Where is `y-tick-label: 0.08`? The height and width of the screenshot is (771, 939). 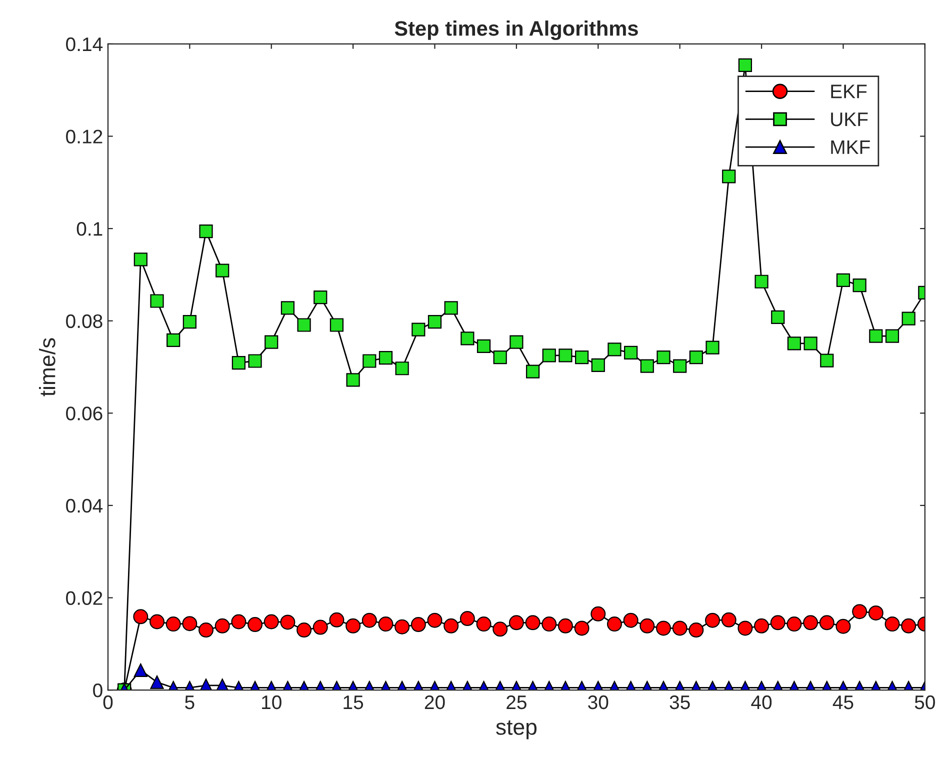 y-tick-label: 0.08 is located at coordinates (84, 321).